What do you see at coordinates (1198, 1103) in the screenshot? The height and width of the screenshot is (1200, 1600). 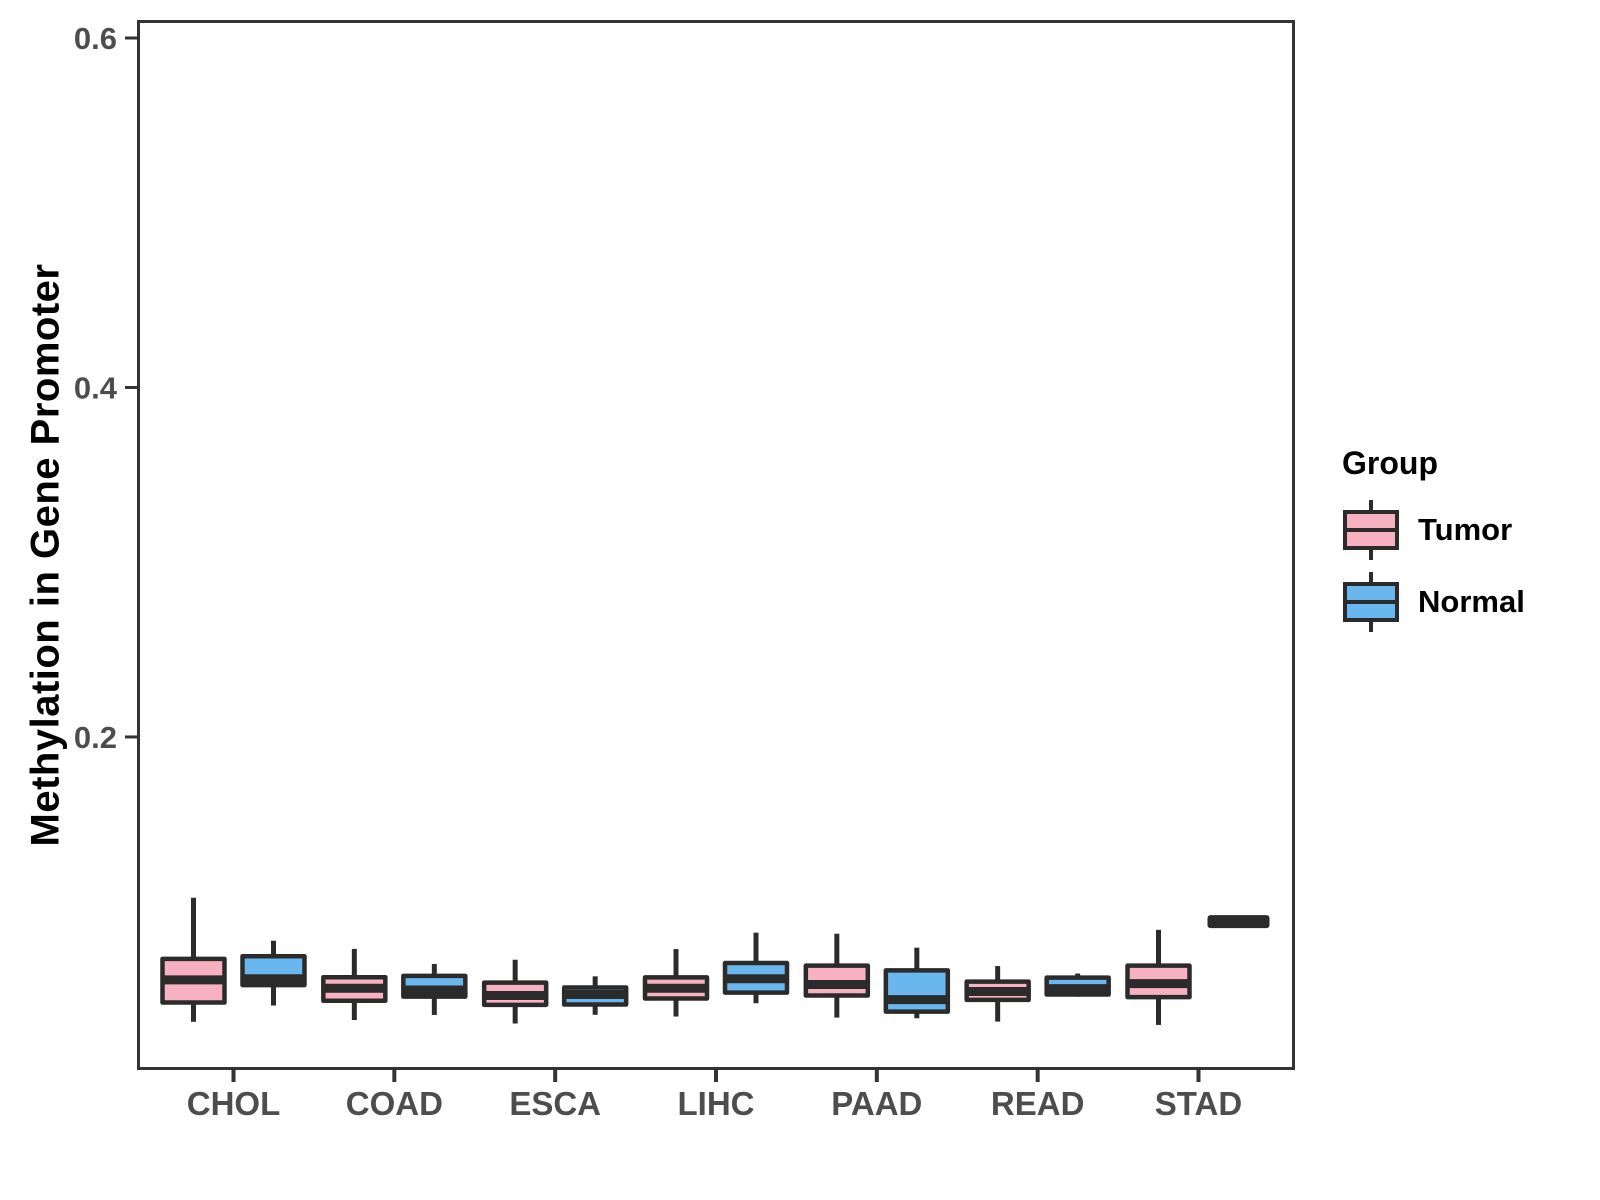 I see `x-tick-label: STAD` at bounding box center [1198, 1103].